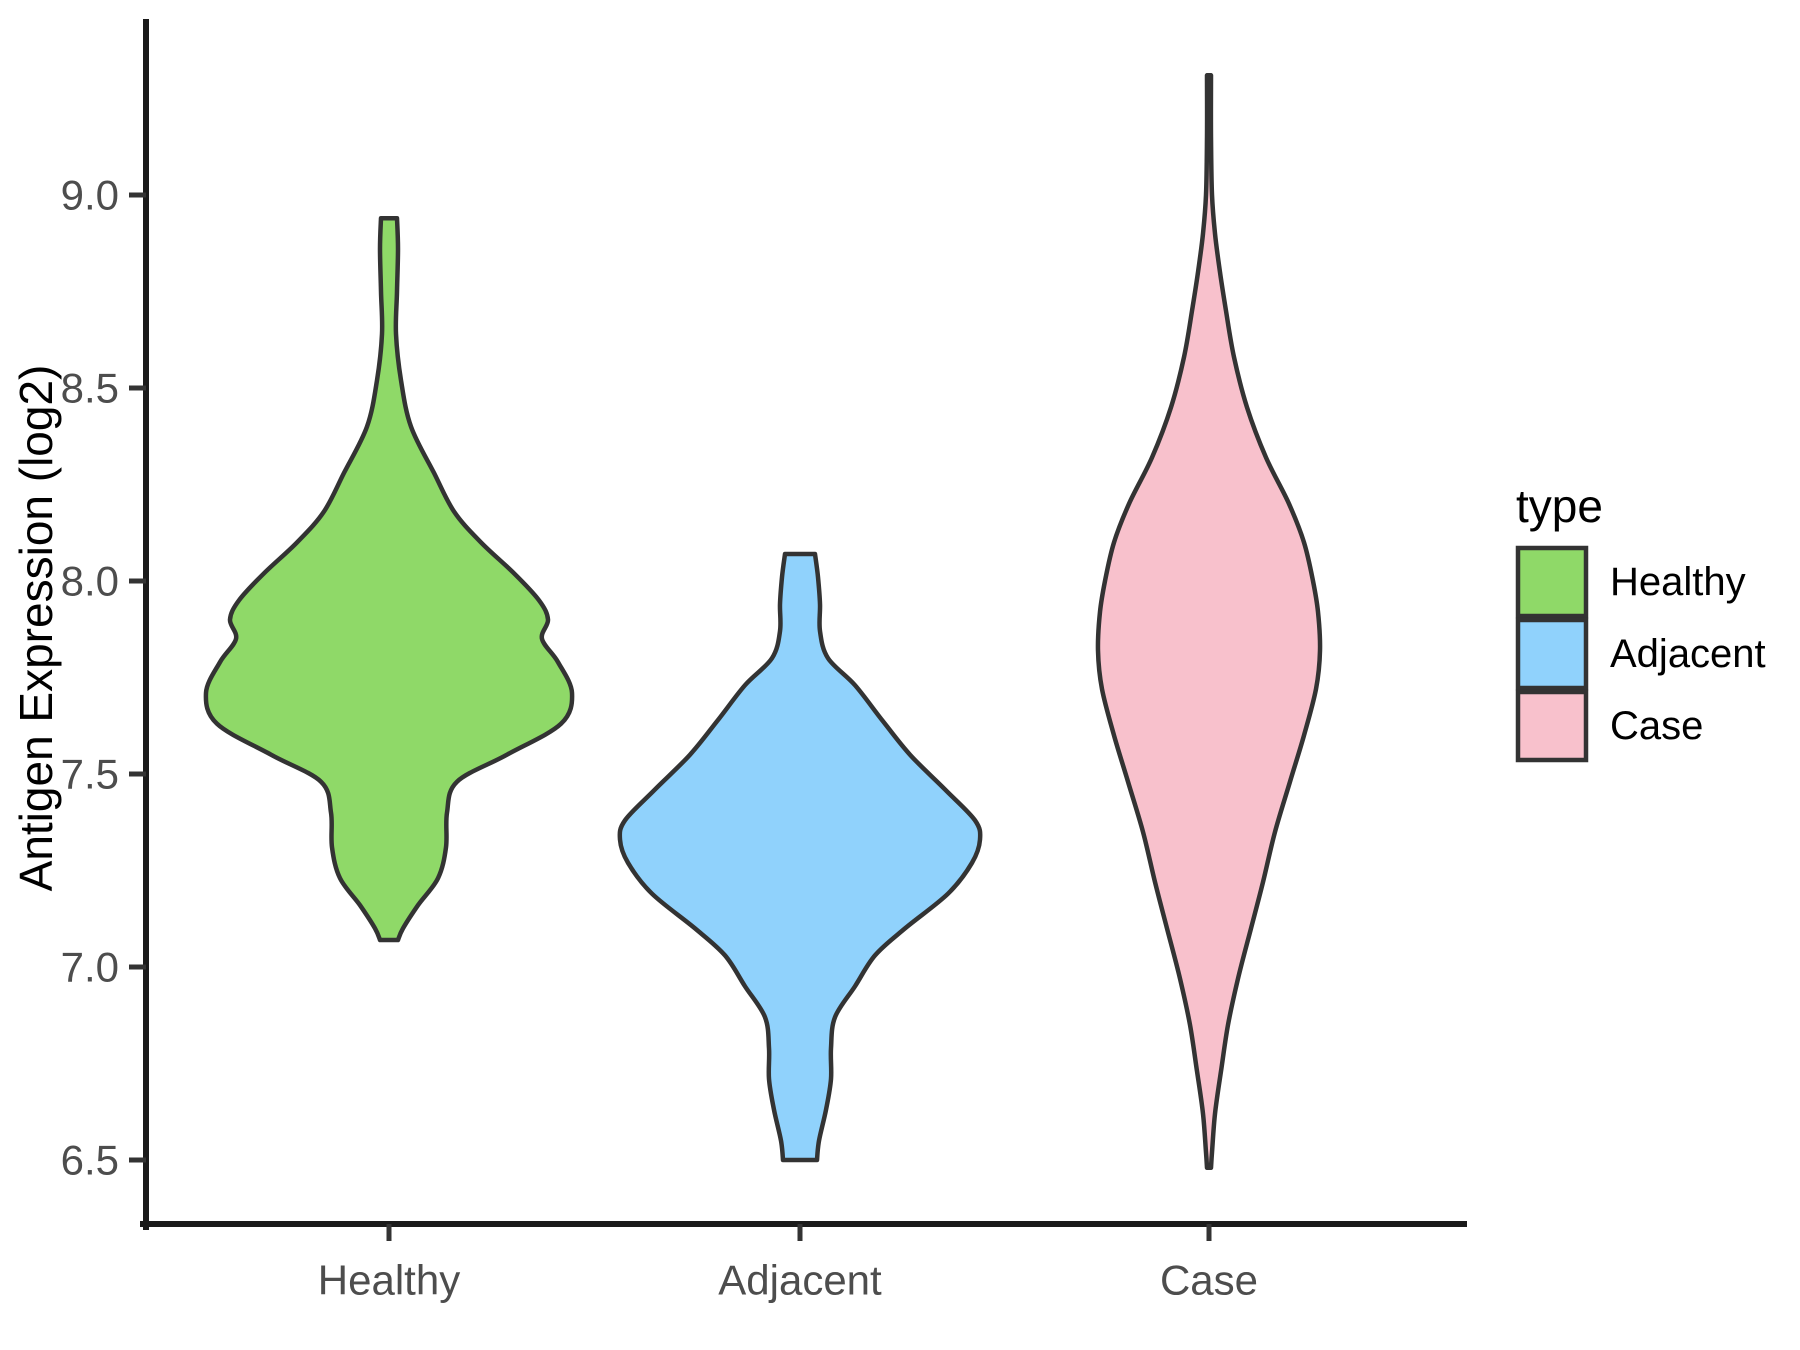 Image resolution: width=1800 pixels, height=1350 pixels. What do you see at coordinates (103, 678) in the screenshot?
I see `y-axis-ticks: 6.5 7.0 7.5 8.0 8.5 9.0` at bounding box center [103, 678].